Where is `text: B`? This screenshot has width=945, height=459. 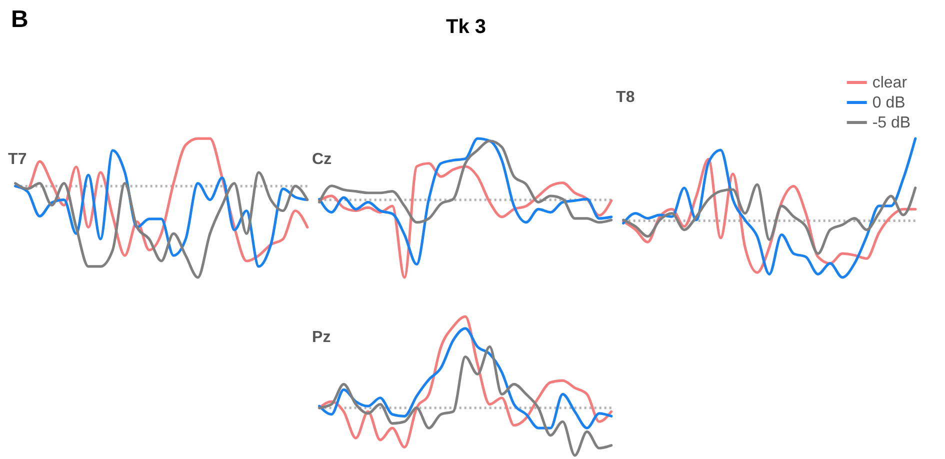 text: B is located at coordinates (19, 19).